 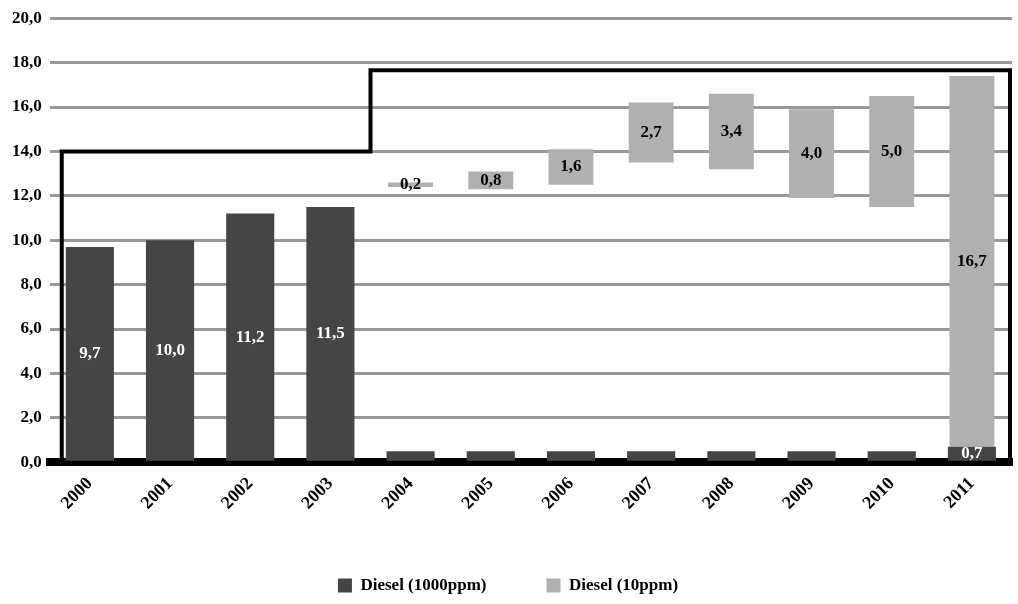 I want to click on y-tick-label: 16,0, so click(x=27, y=106).